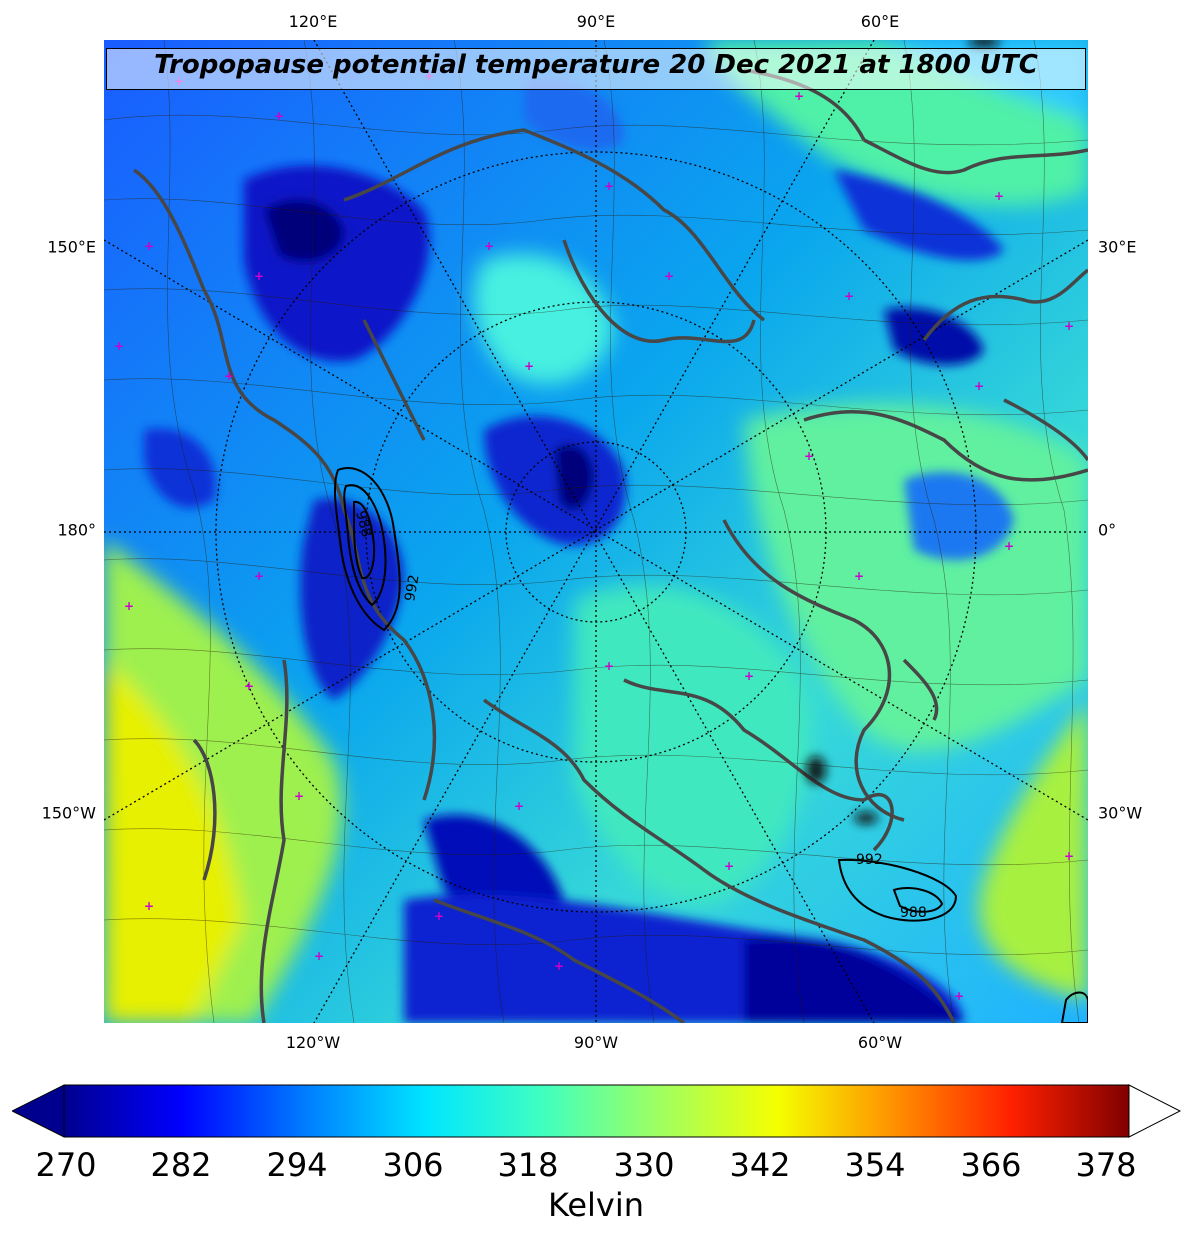  Describe the element at coordinates (71, 247) in the screenshot. I see `lon-label-left: 150°E` at that location.